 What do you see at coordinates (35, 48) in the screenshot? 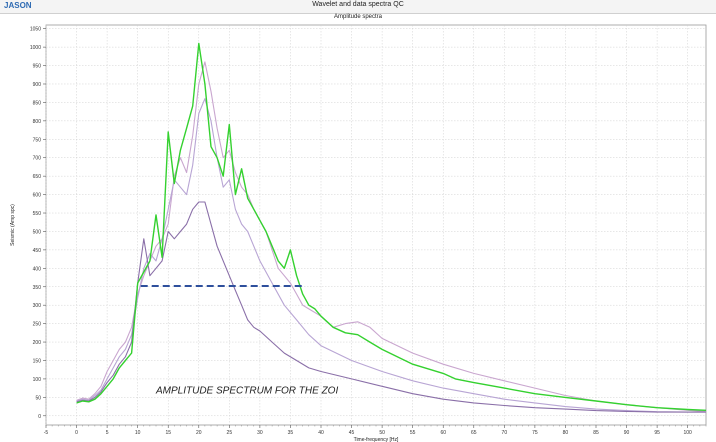
I see `y-tick-label: 1000` at bounding box center [35, 48].